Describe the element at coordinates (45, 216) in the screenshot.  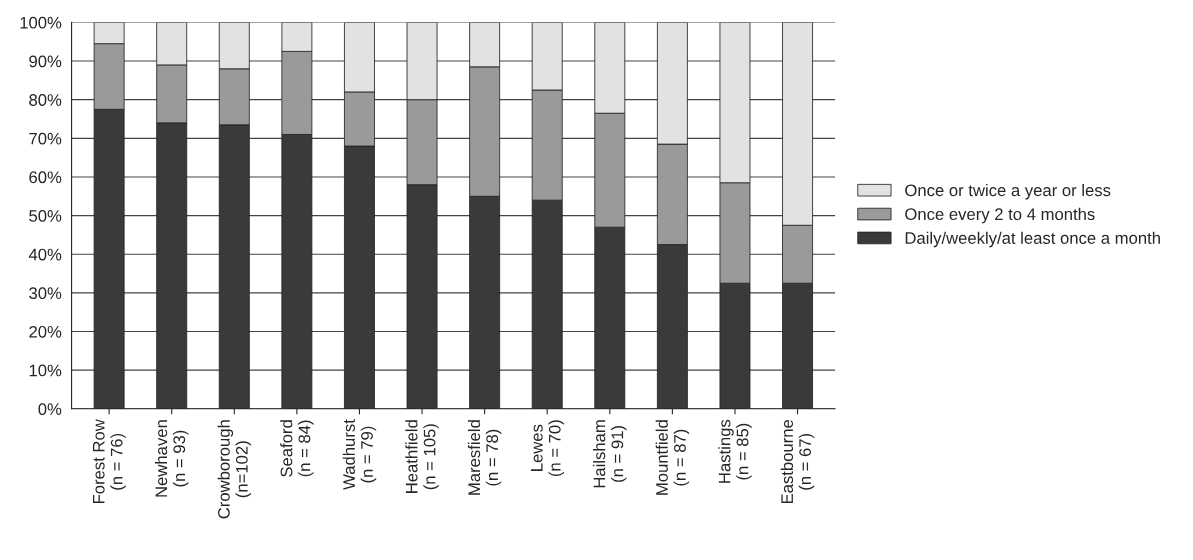
I see `y-tick-label: 50%` at that location.